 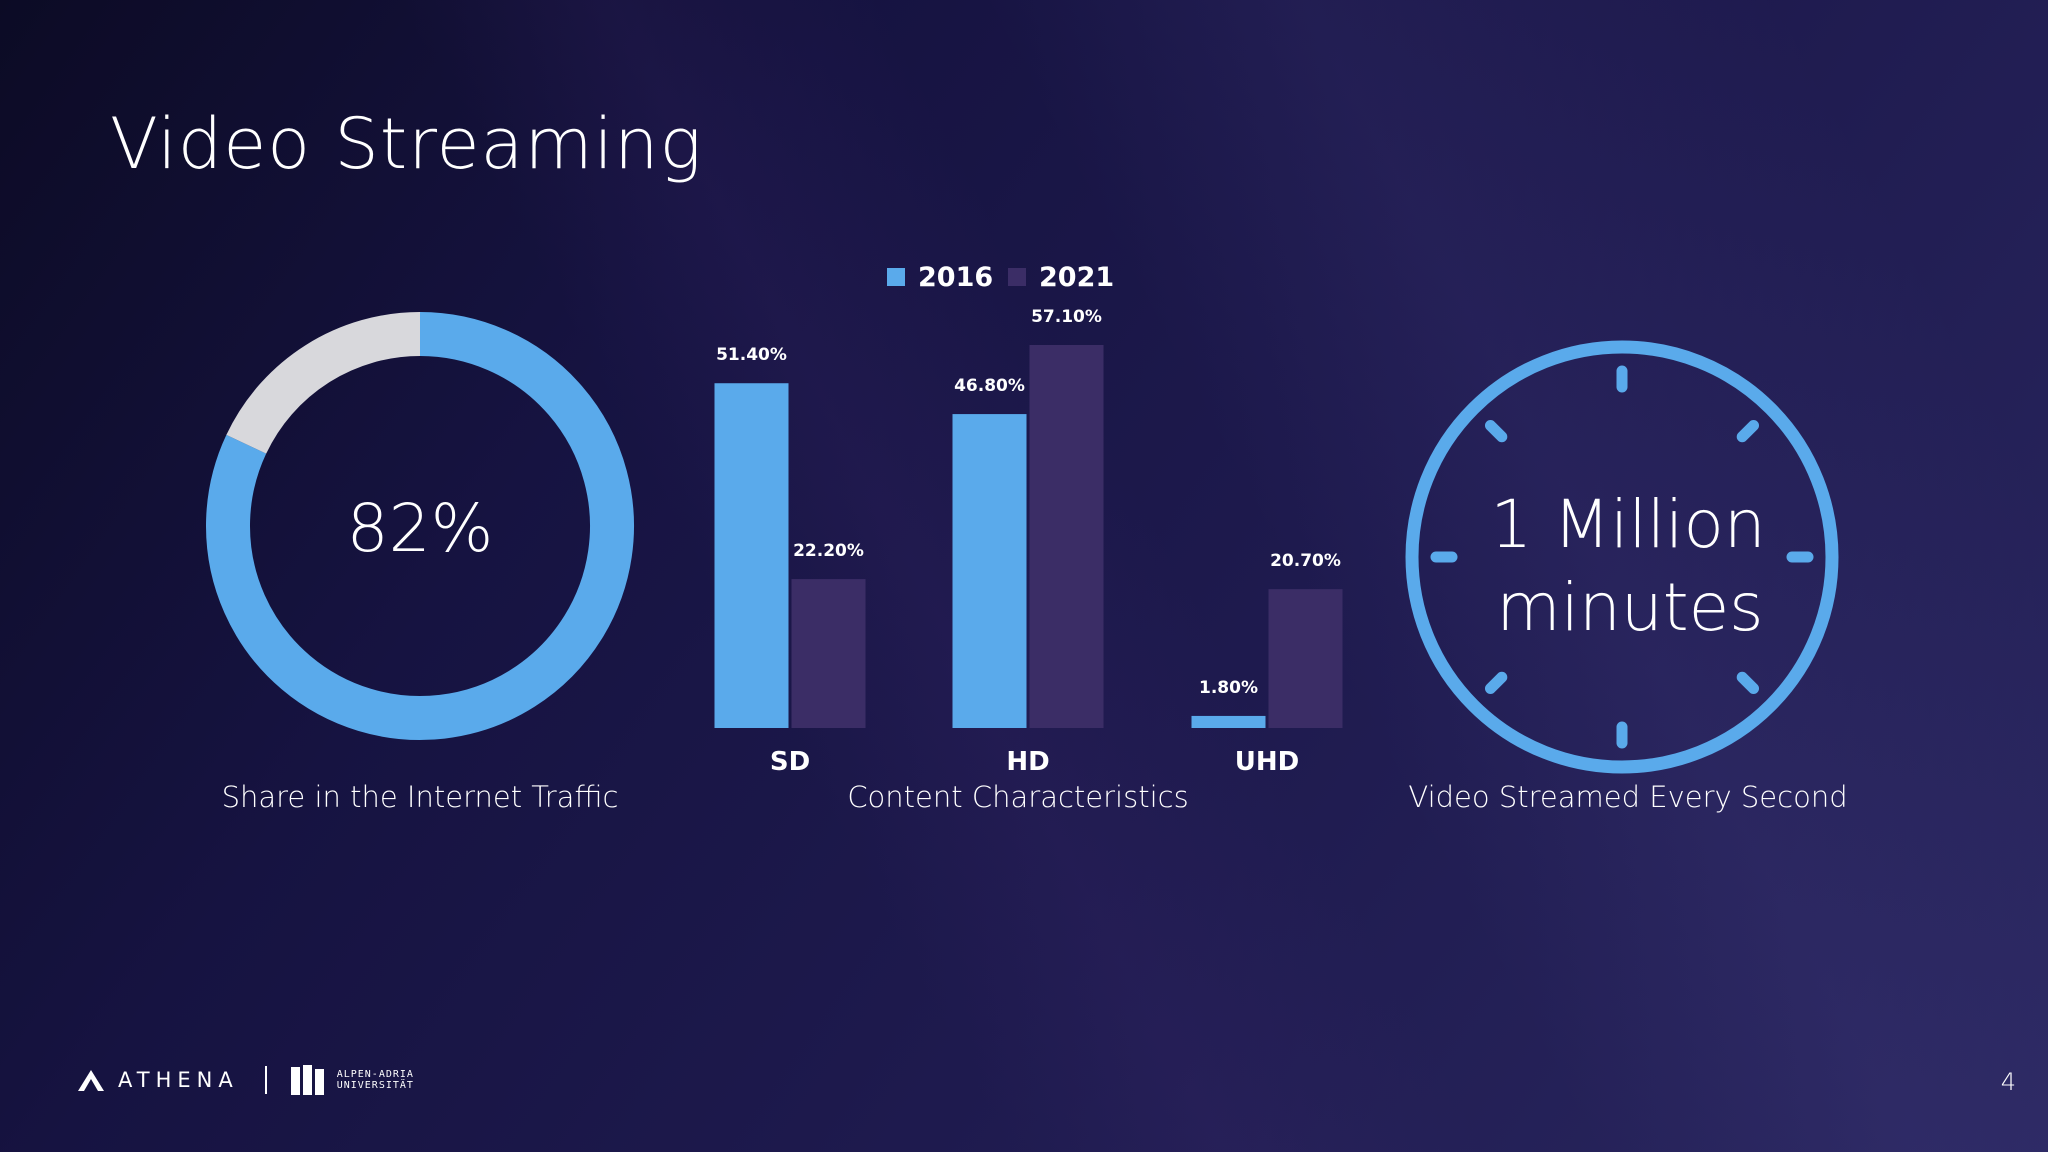 I want to click on clock-graphic: 1 Million minutes, so click(x=1622, y=557).